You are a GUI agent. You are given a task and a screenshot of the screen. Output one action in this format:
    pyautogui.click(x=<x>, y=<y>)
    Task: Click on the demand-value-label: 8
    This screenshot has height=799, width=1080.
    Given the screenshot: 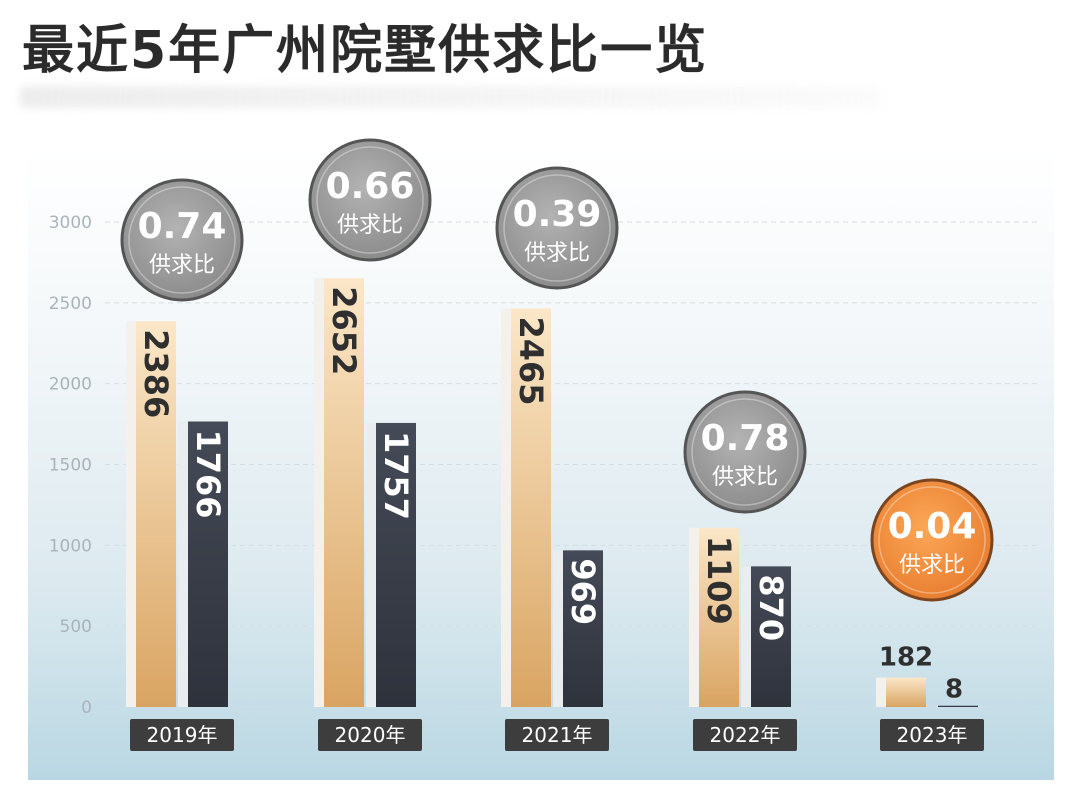 What is the action you would take?
    pyautogui.click(x=954, y=690)
    